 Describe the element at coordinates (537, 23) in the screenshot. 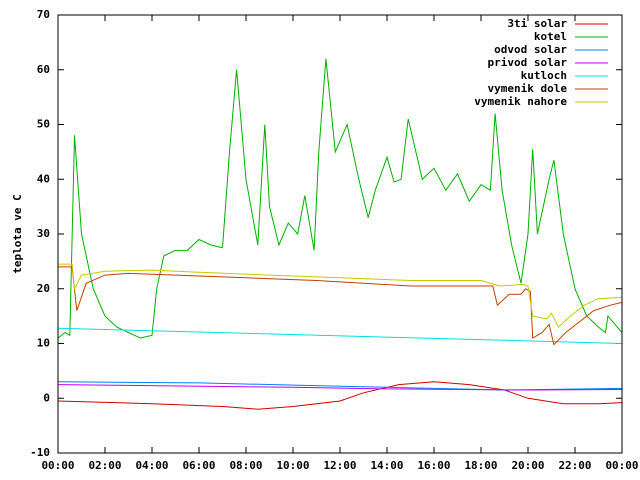

I see `legend-label: 3ti solar` at that location.